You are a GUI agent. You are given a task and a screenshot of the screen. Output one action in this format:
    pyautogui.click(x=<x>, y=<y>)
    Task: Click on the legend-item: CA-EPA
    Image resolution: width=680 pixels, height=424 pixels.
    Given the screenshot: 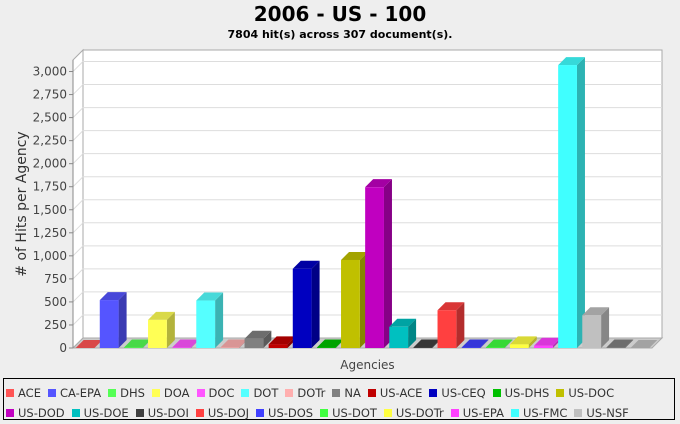 What is the action you would take?
    pyautogui.click(x=74, y=393)
    